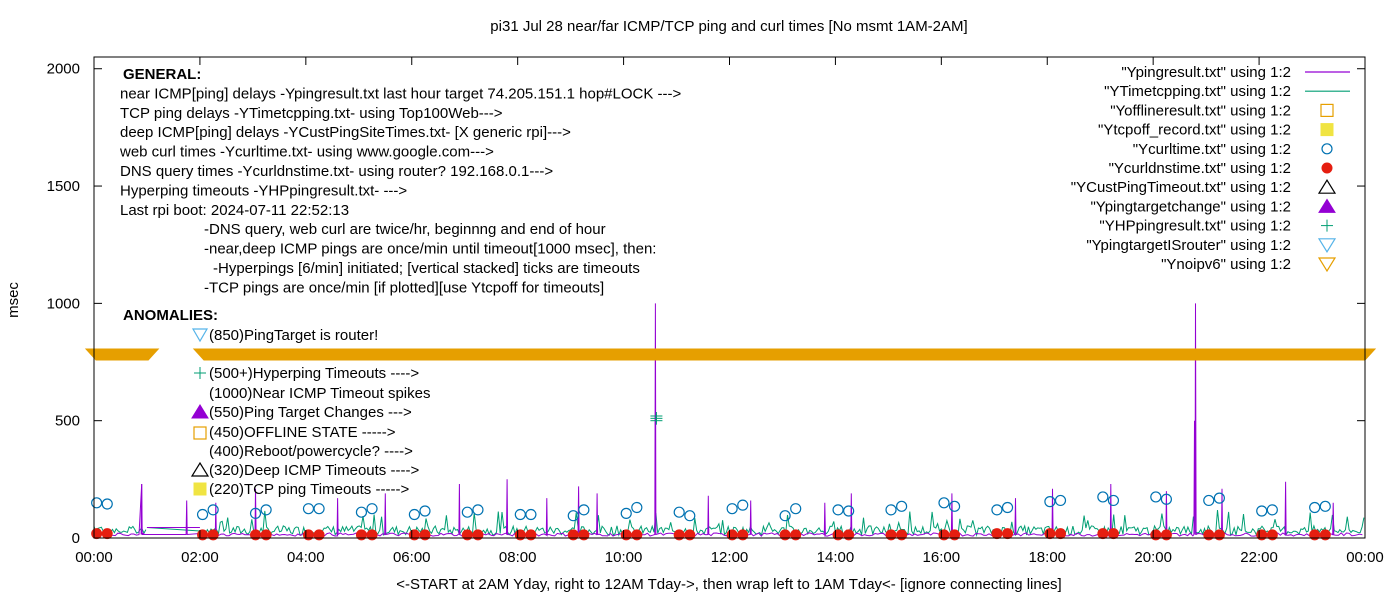  Describe the element at coordinates (76, 538) in the screenshot. I see `y-tick-label: 0` at that location.